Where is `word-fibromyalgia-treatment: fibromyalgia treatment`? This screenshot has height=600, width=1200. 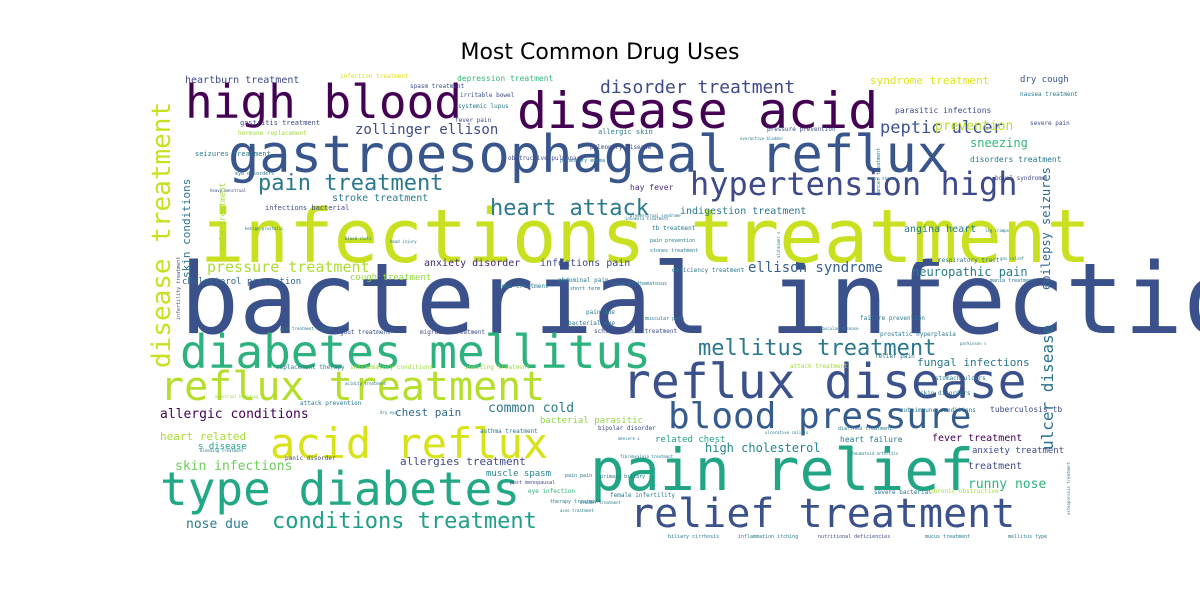
word-fibromyalgia-treatment: fibromyalgia treatment is located at coordinates (647, 456).